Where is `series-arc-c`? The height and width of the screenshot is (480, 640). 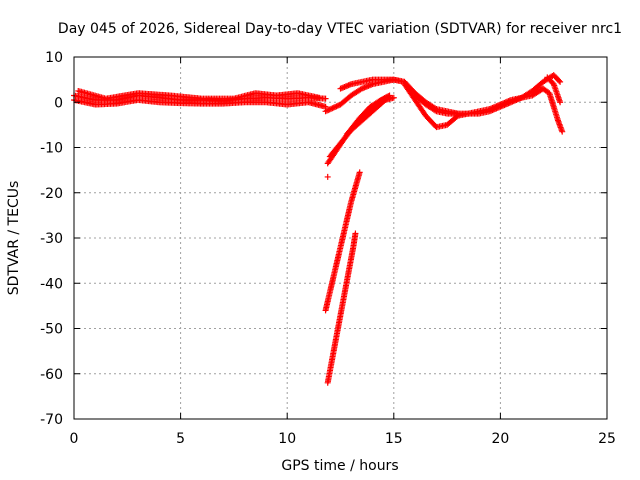
series-arc-c is located at coordinates (474, 106).